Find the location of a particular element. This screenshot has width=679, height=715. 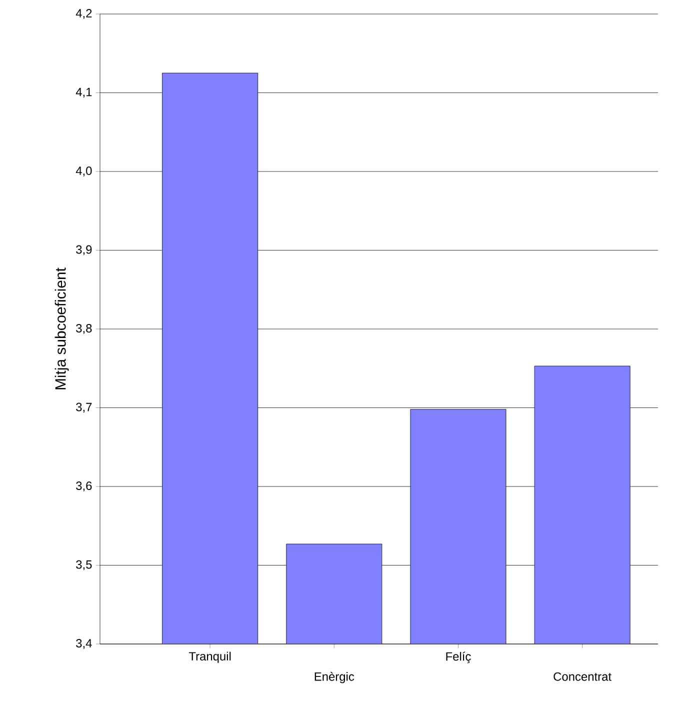

y-tick-label: 4,2 is located at coordinates (84, 14).